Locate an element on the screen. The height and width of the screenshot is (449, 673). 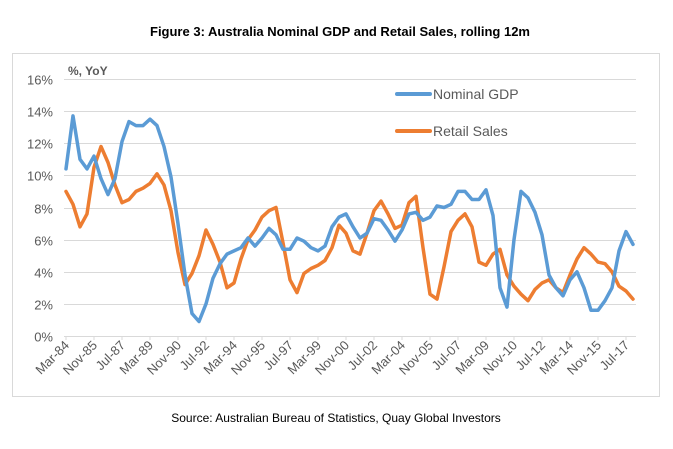
y-tick-label: 12% is located at coordinates (40, 144).